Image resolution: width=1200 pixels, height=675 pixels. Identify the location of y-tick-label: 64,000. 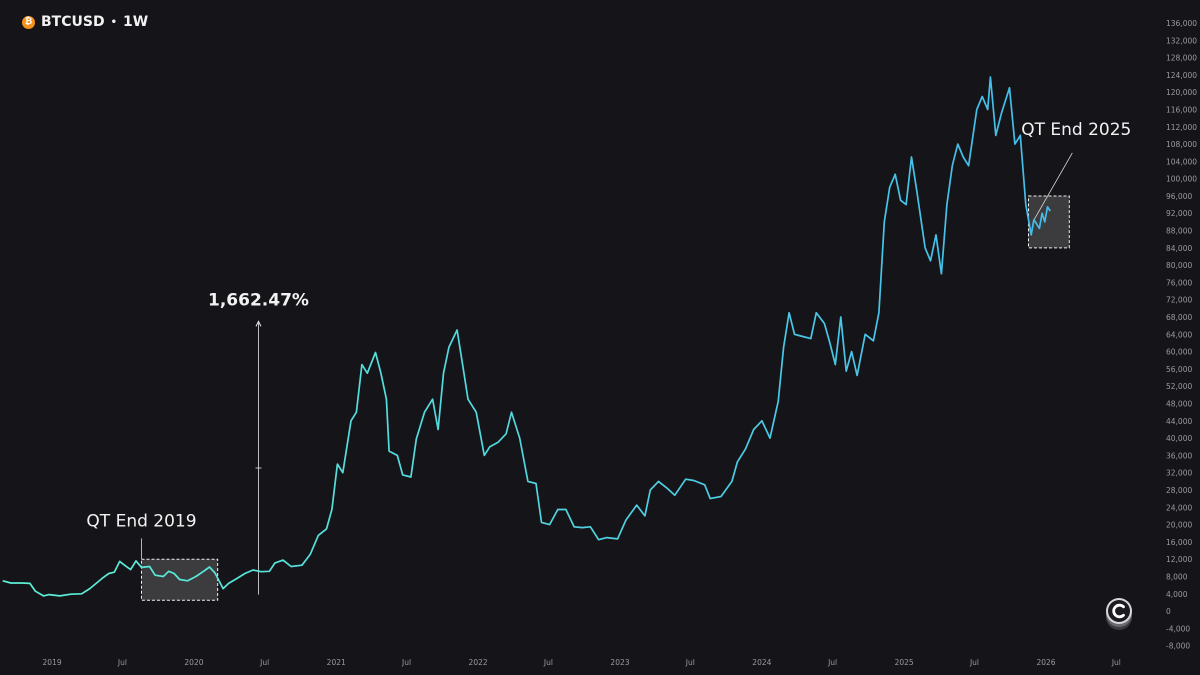
(1179, 334).